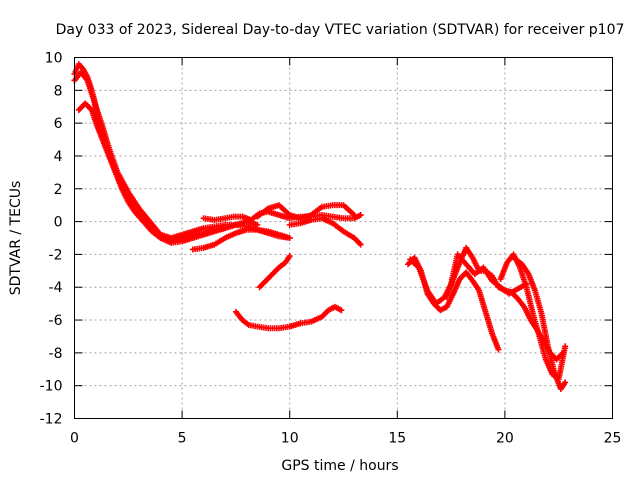  Describe the element at coordinates (397, 439) in the screenshot. I see `x-tick-label: 15` at that location.